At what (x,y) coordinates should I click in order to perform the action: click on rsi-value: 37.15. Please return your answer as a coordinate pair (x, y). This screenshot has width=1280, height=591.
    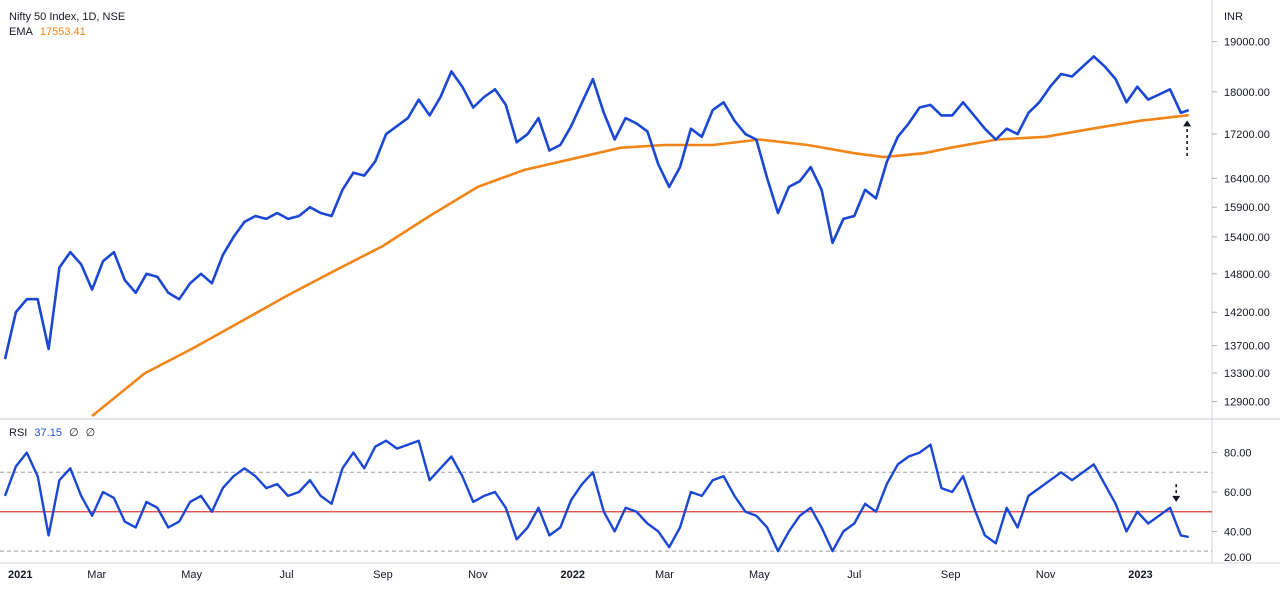
    Looking at the image, I should click on (48, 433).